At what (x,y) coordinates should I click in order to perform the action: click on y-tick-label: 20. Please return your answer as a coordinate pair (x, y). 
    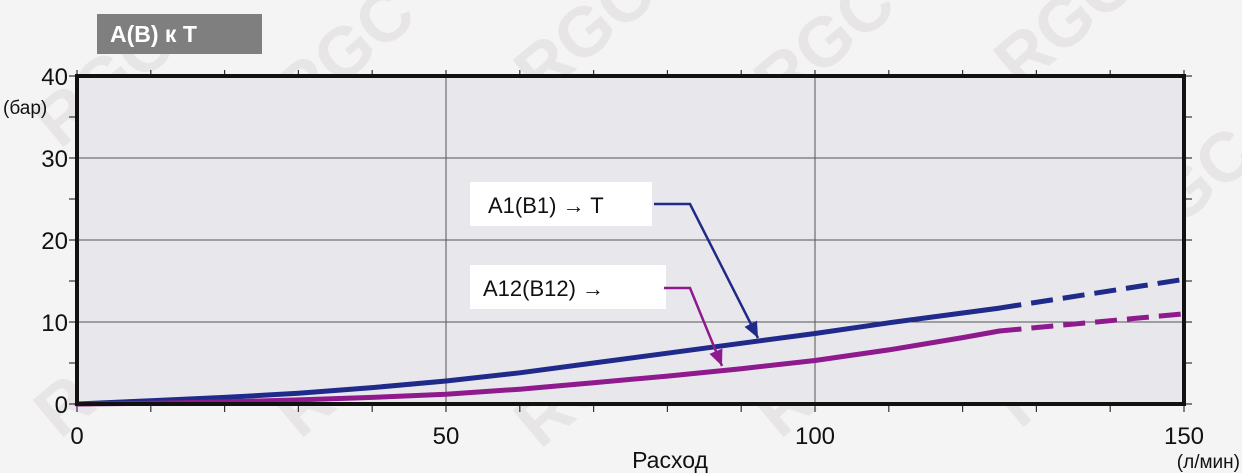
    Looking at the image, I should click on (54, 241).